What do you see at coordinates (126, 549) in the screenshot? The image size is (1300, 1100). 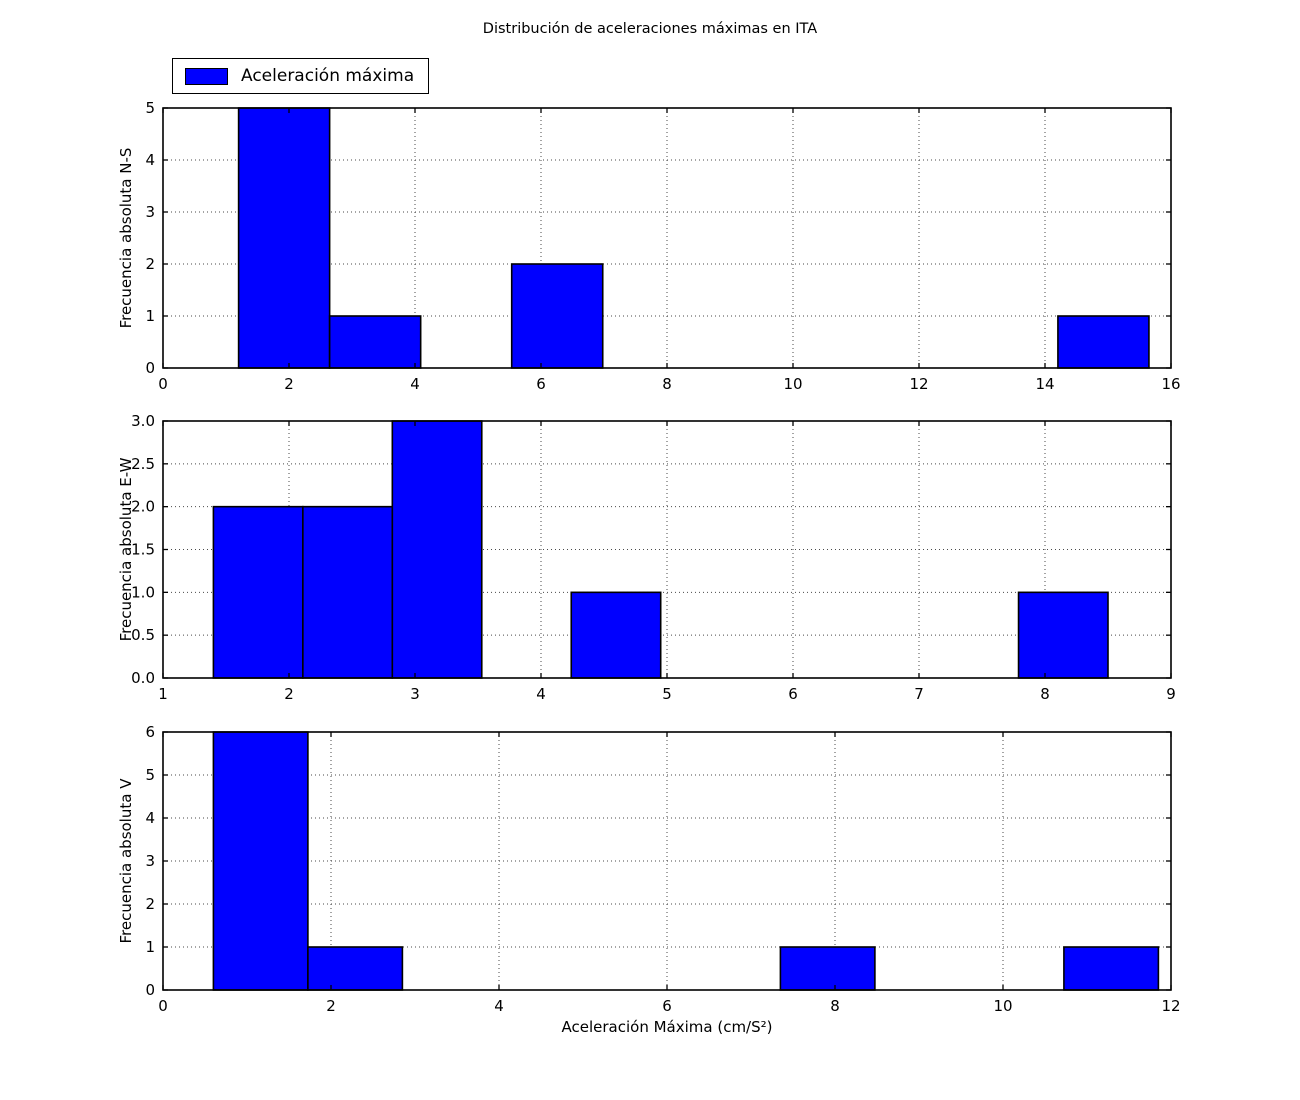 I see `y-axis-label: Frecuencia absoluta E-W` at bounding box center [126, 549].